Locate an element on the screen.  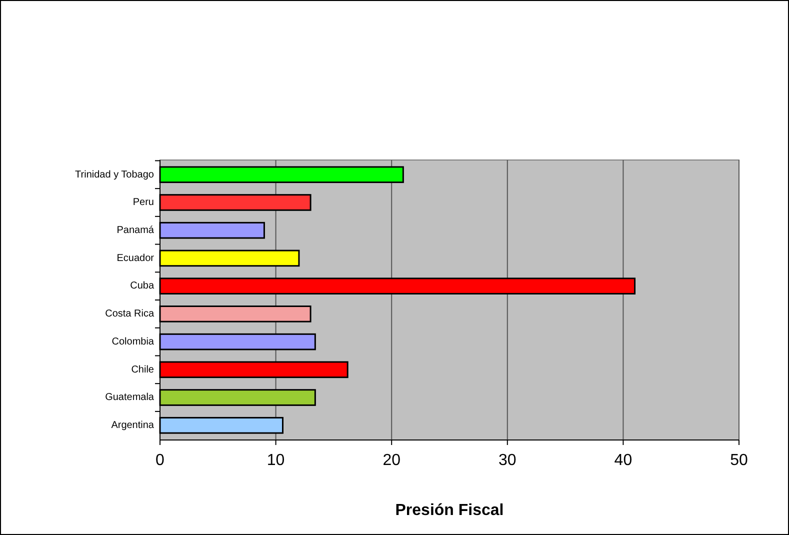
x-tick-label: 20 is located at coordinates (391, 460).